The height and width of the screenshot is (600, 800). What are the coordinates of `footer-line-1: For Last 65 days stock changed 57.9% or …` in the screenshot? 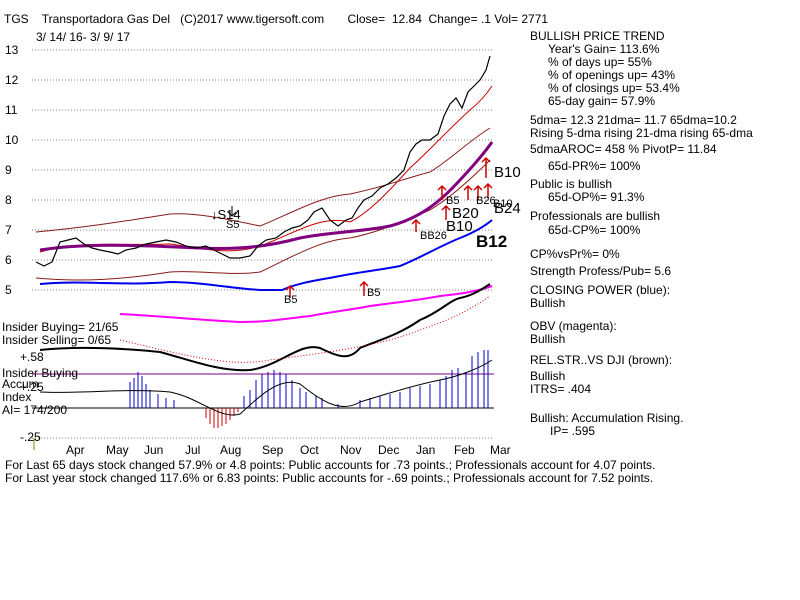 It's located at (330, 465).